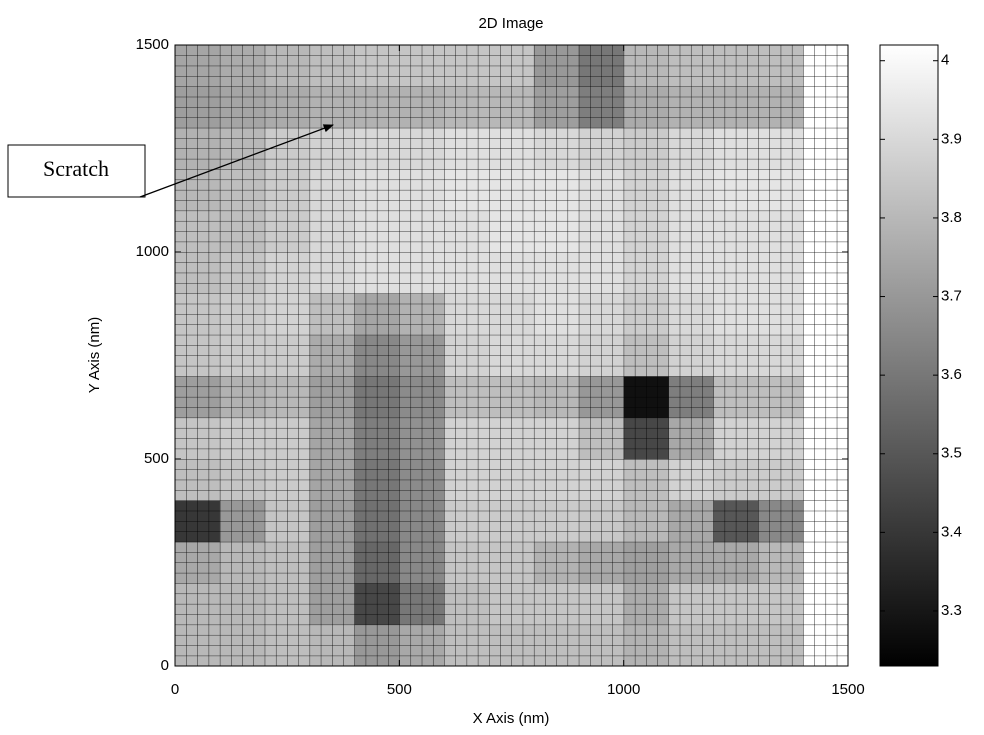 Image resolution: width=984 pixels, height=735 pixels. What do you see at coordinates (951, 531) in the screenshot?
I see `colorbar-tick-label: 3.4` at bounding box center [951, 531].